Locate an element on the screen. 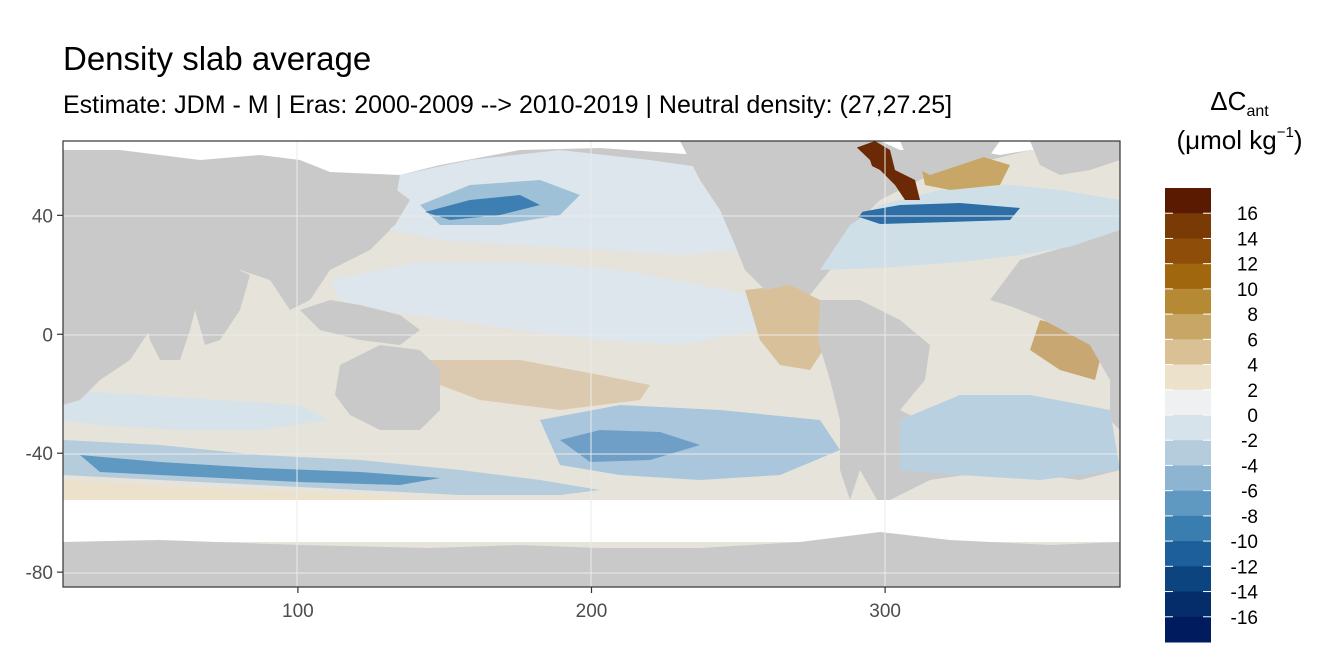  colorbar-label: -8 is located at coordinates (1249, 517).